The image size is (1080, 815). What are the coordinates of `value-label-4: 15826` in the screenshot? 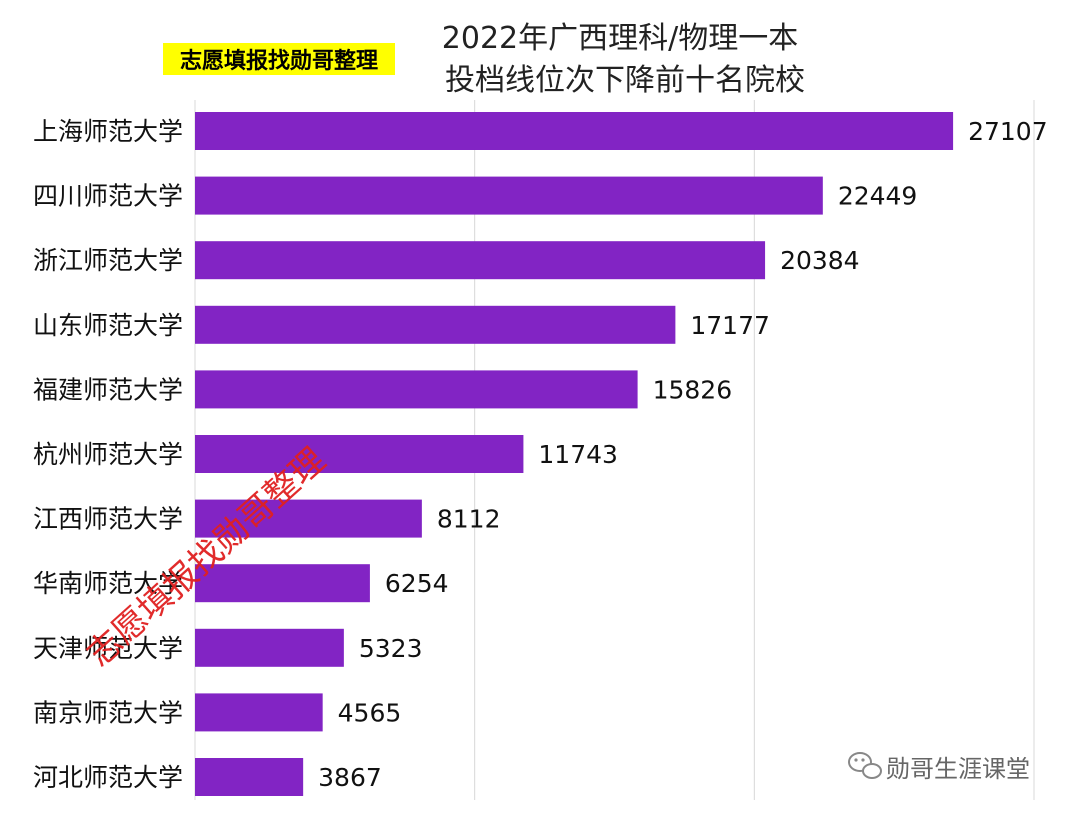 It's located at (693, 389).